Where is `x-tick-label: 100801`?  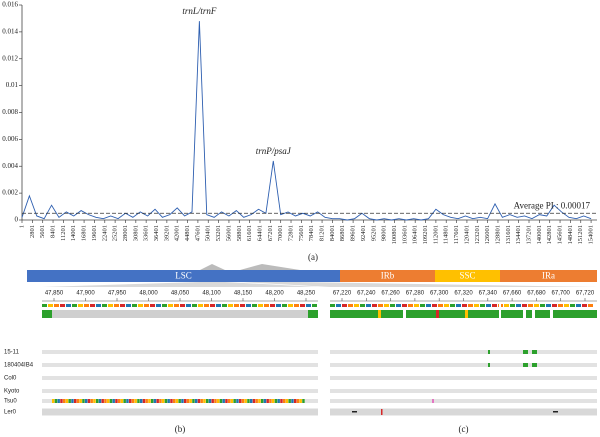
x-tick-label: 100801 is located at coordinates (394, 235).